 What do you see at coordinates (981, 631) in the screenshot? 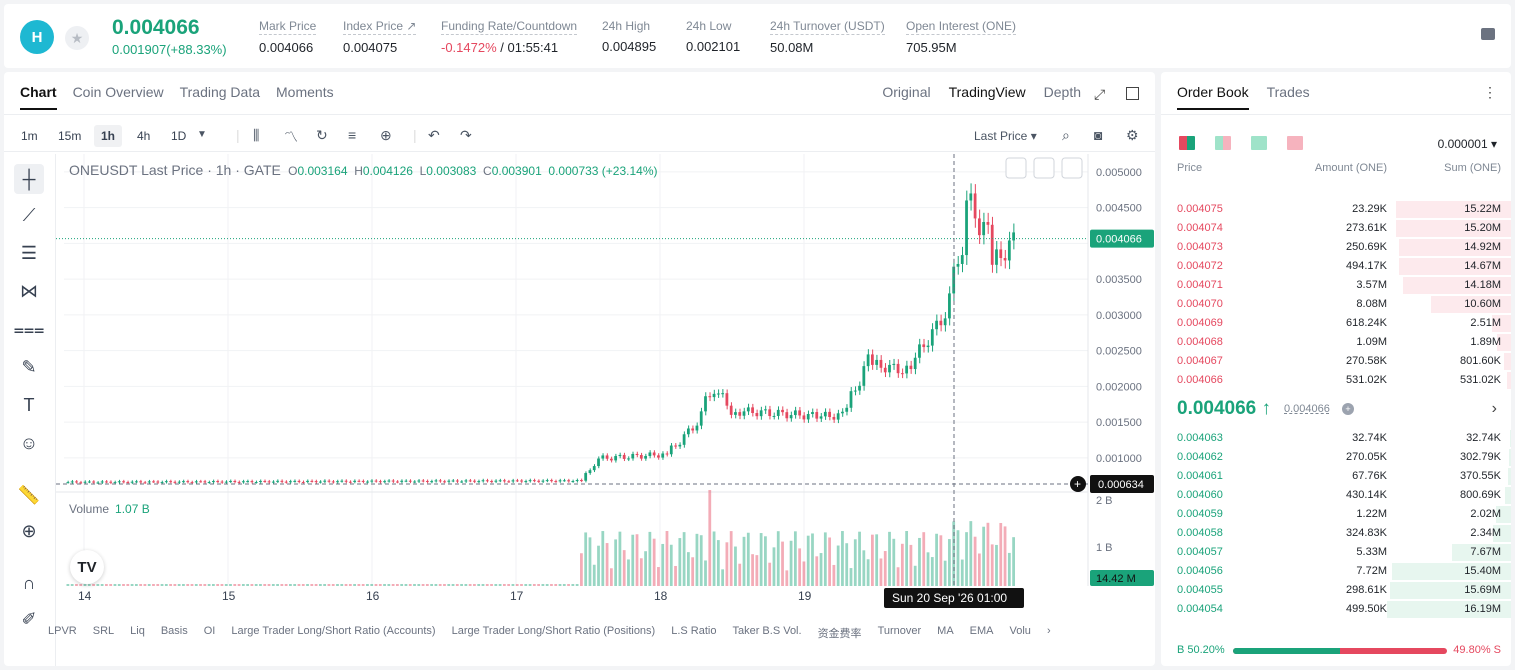
I see `indicator-ema: EMA` at bounding box center [981, 631].